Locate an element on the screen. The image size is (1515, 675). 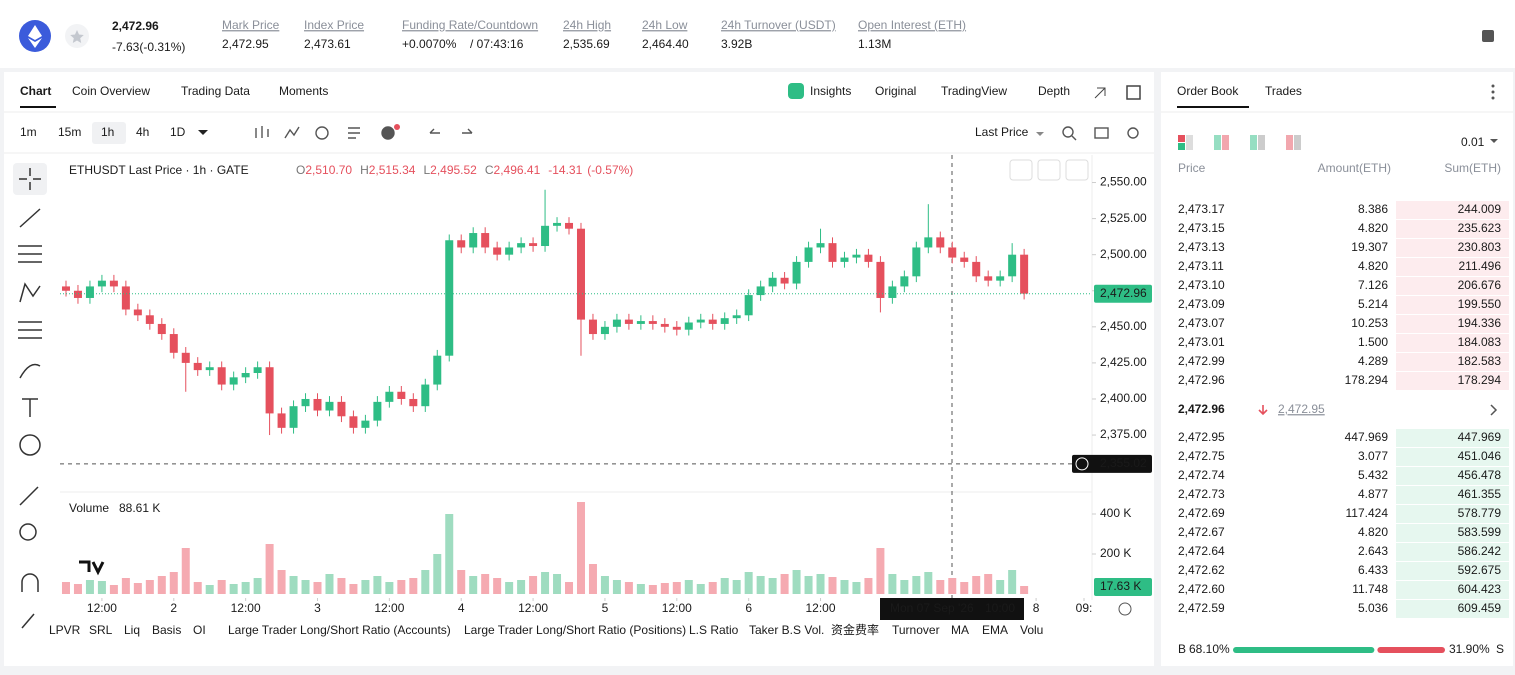
tab: Moments is located at coordinates (303, 91).